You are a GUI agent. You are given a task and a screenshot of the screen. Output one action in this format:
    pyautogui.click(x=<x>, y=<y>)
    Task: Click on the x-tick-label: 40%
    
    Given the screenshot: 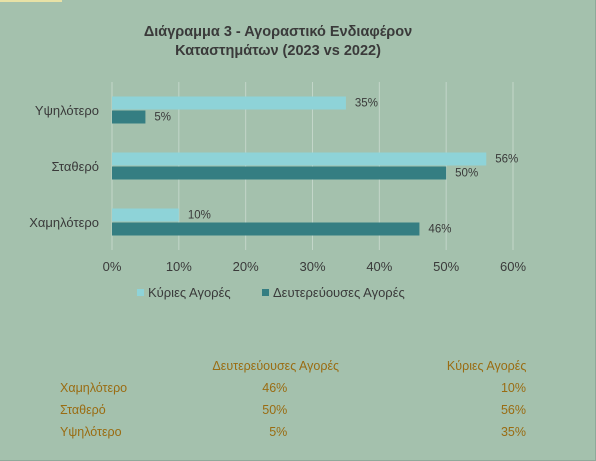 What is the action you would take?
    pyautogui.click(x=379, y=266)
    